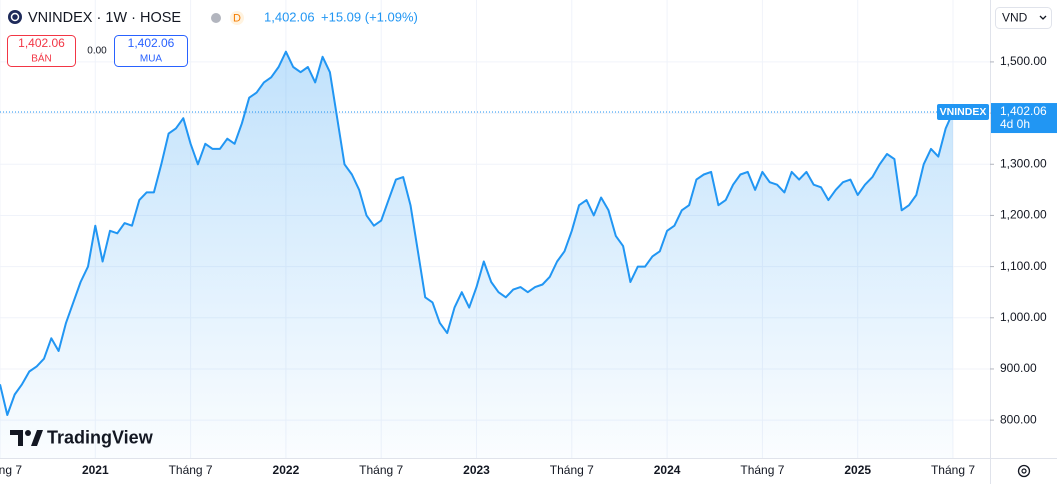 This screenshot has height=484, width=1057. Describe the element at coordinates (1018, 419) in the screenshot. I see `y-tick-label: 800.00` at that location.